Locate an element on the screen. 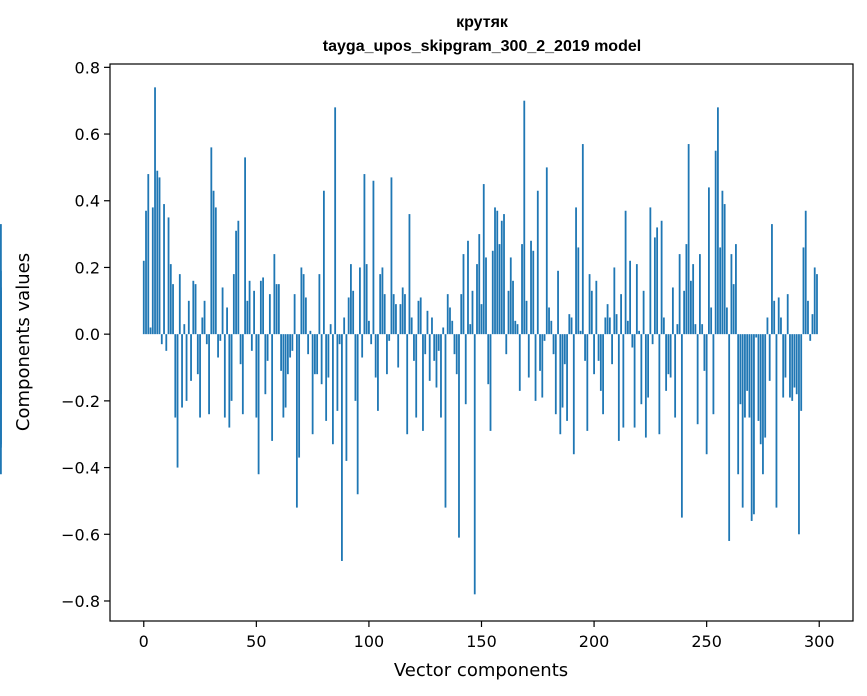 Image resolution: width=867 pixels, height=696 pixels. y-tick-label: −0.6 is located at coordinates (80, 534).